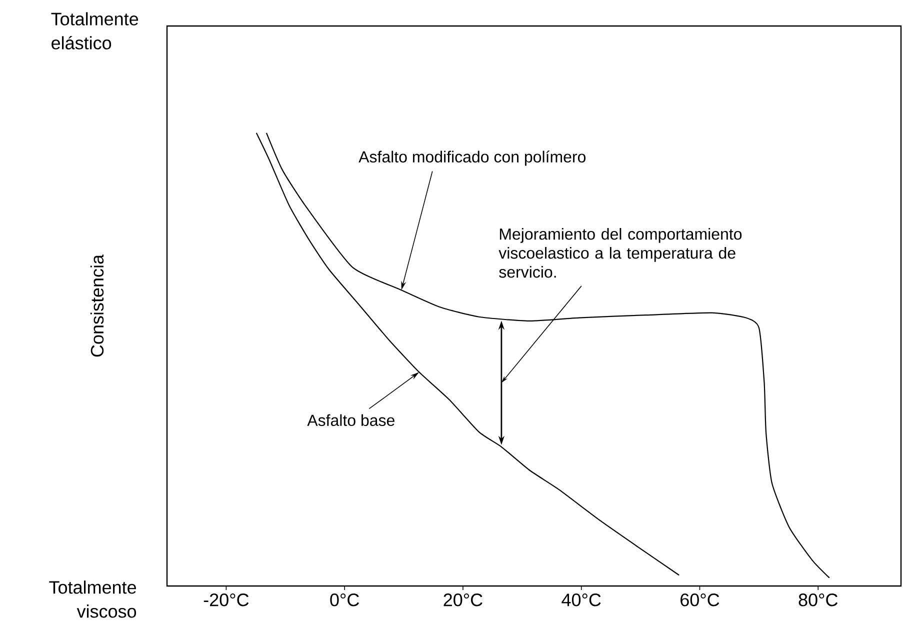 The width and height of the screenshot is (903, 621). What do you see at coordinates (463, 600) in the screenshot?
I see `x-tick-label: 20°C` at bounding box center [463, 600].